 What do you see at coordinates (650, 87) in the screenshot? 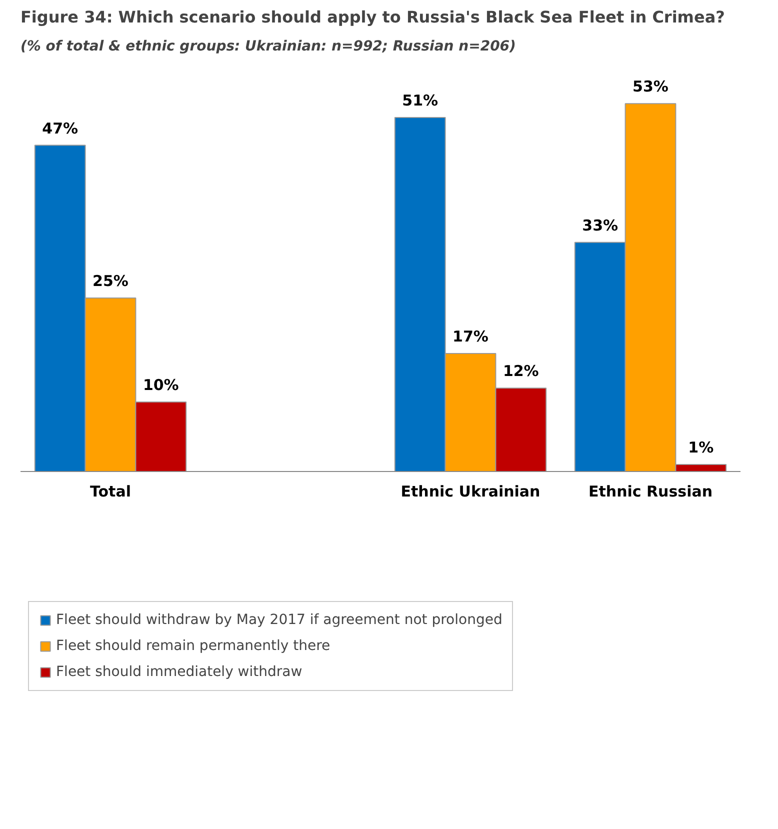
I see `data-label: 53%` at bounding box center [650, 87].